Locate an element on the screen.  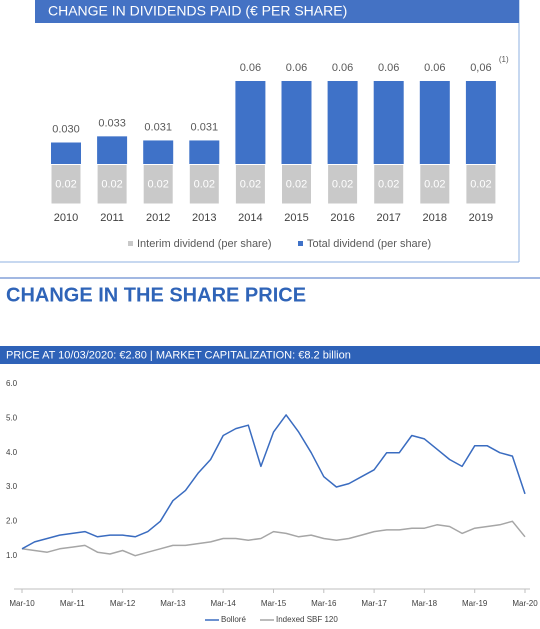
x-tick-label: Mar-15 is located at coordinates (274, 603).